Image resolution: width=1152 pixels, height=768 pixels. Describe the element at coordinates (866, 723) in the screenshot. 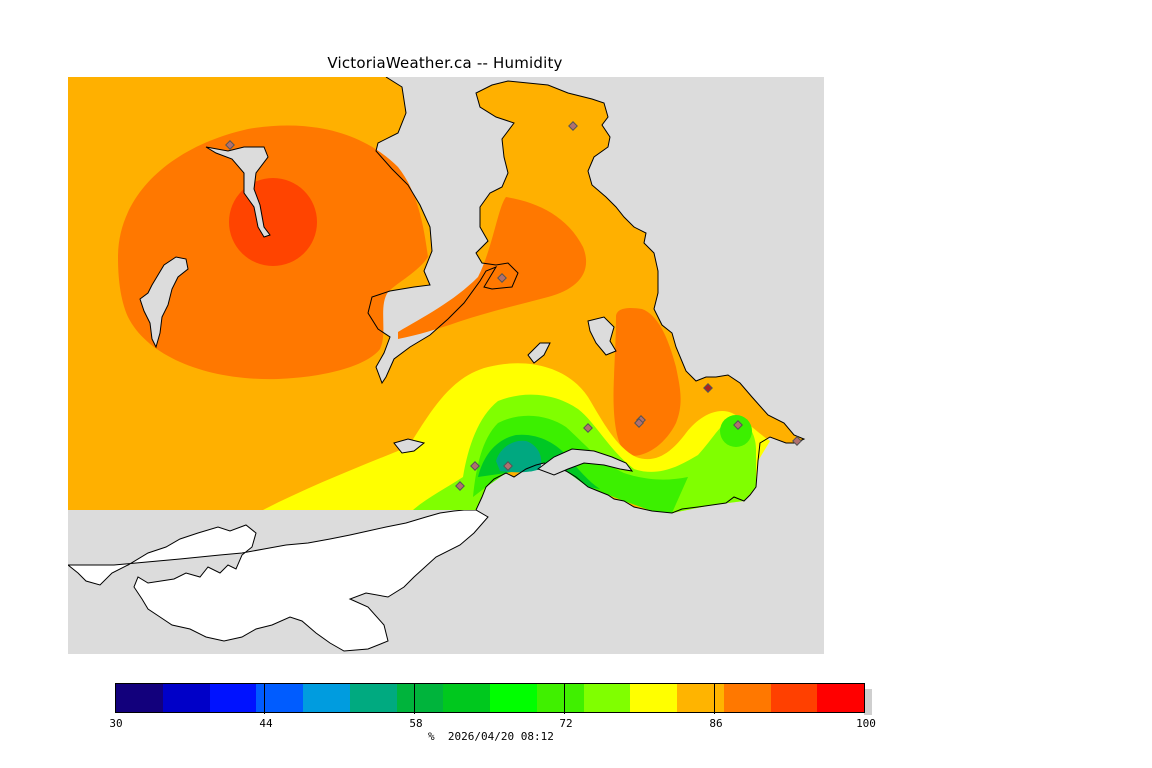

I see `legend-tick-label: 100` at that location.